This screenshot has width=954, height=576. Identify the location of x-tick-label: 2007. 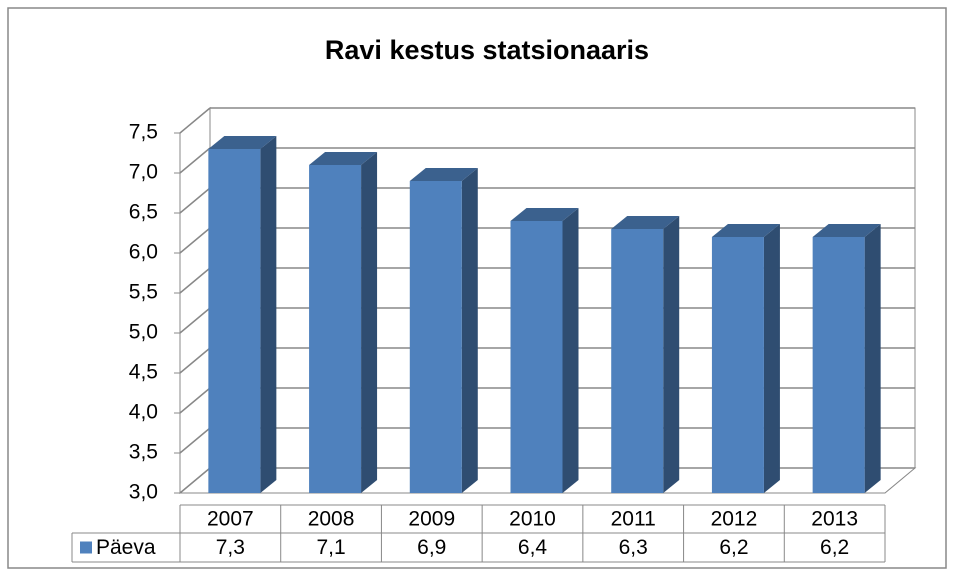
(230, 519).